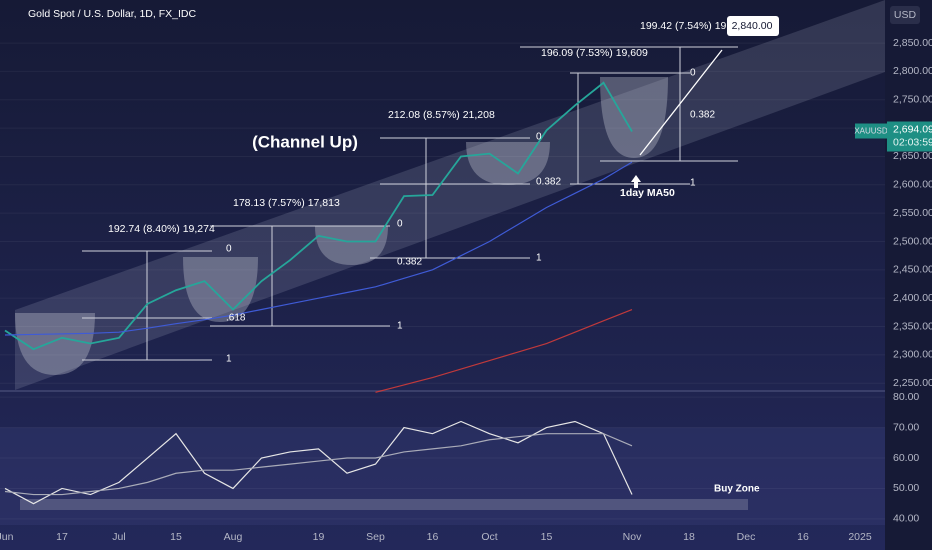 The image size is (932, 550). I want to click on x-tick-label: 2025, so click(860, 537).